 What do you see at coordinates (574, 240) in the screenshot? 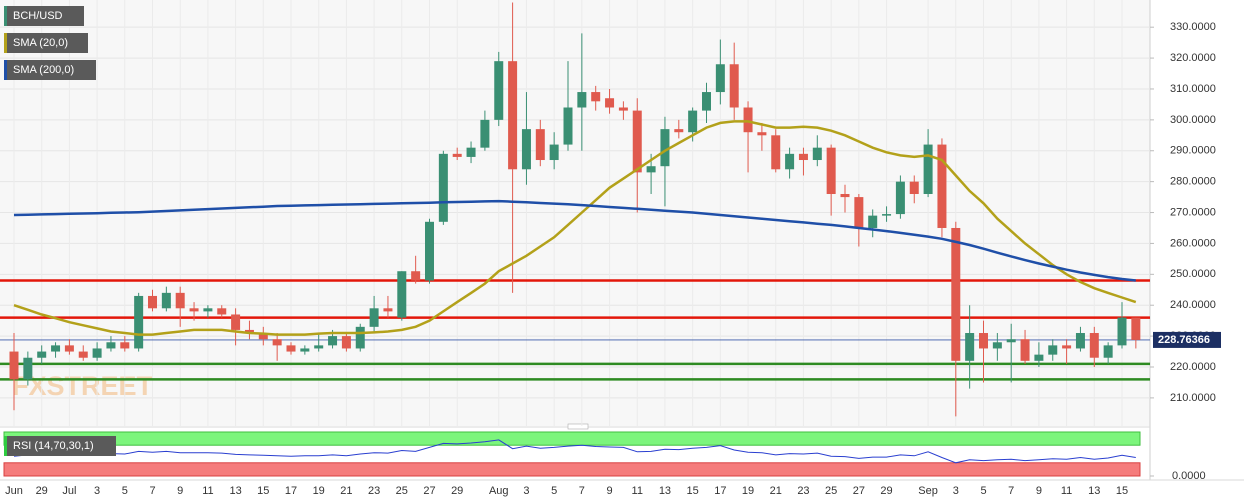
I see `sma-line` at bounding box center [574, 240].